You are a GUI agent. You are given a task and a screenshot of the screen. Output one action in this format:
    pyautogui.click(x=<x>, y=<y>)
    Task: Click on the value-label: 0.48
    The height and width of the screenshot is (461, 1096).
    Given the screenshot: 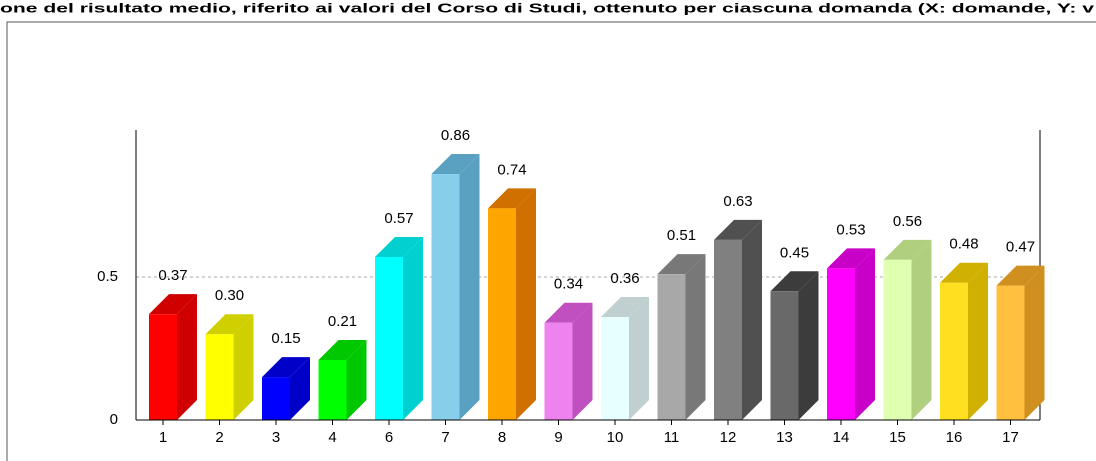 What is the action you would take?
    pyautogui.click(x=963, y=244)
    